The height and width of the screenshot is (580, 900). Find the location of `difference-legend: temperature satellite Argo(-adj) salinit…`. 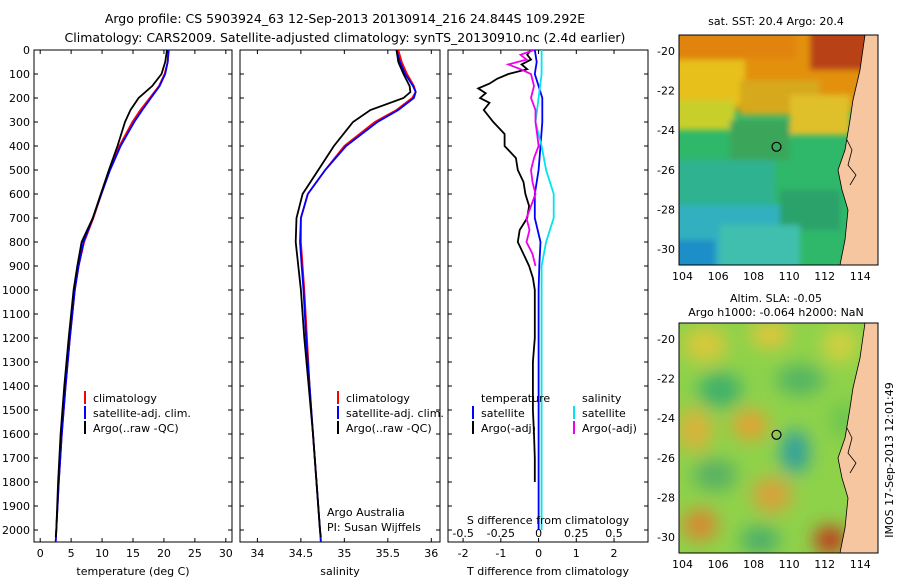

difference-legend: temperature satellite Argo(-adj) salinit… is located at coordinates (554, 413).